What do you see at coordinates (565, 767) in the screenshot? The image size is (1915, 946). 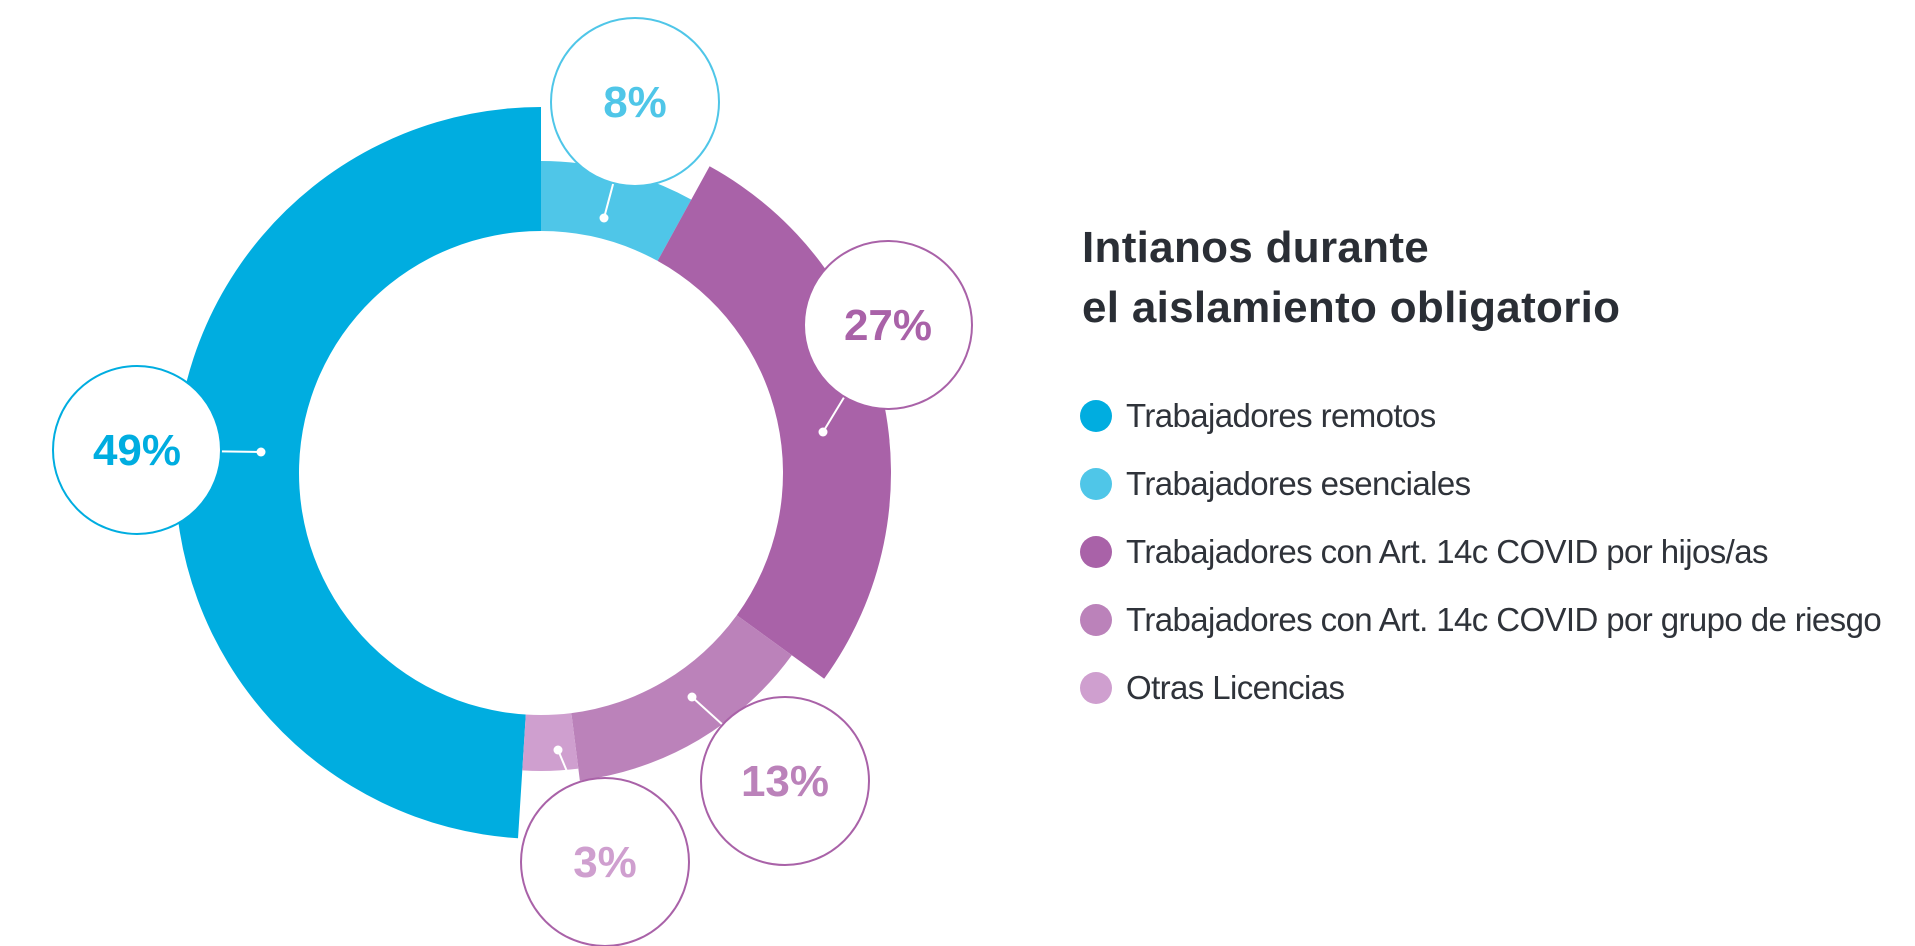 I see `leader-line-otras` at bounding box center [565, 767].